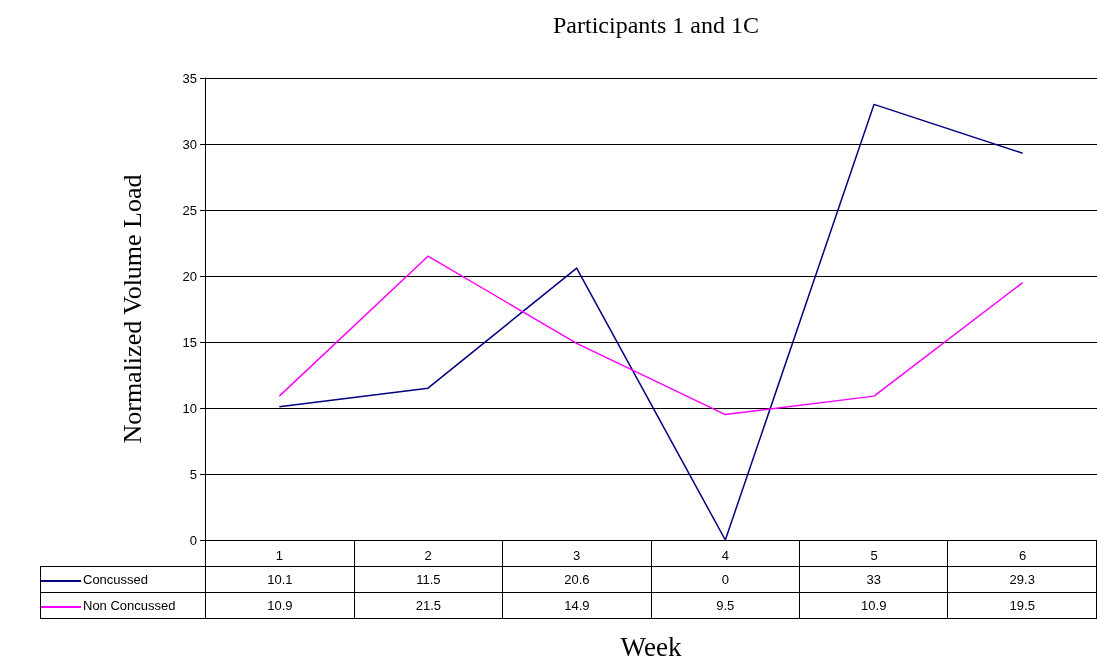  I want to click on data-label: 20.6, so click(577, 579).